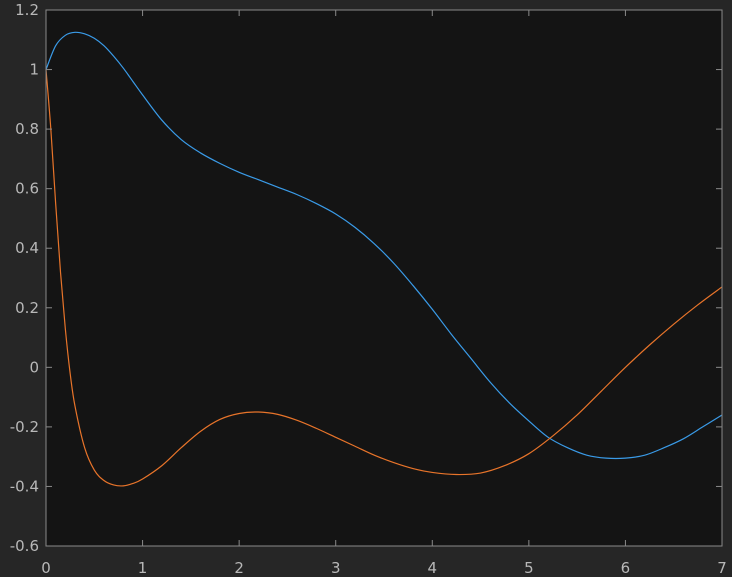 Image resolution: width=732 pixels, height=577 pixels. Describe the element at coordinates (27, 129) in the screenshot. I see `y-tick-label: 0.8` at that location.